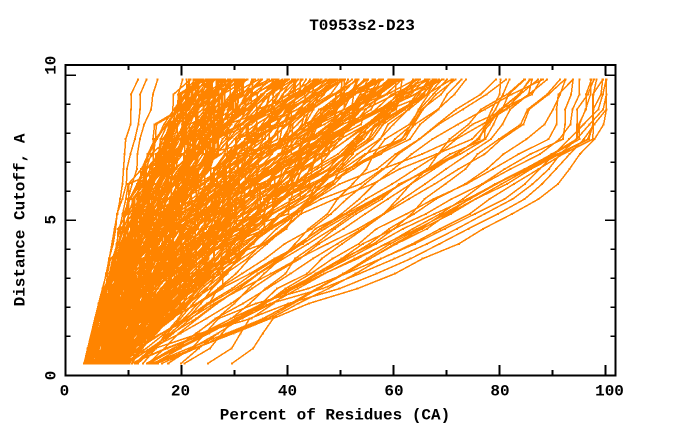 This screenshot has width=680, height=445. What do you see at coordinates (287, 392) in the screenshot?
I see `svg-text: 40` at bounding box center [287, 392].